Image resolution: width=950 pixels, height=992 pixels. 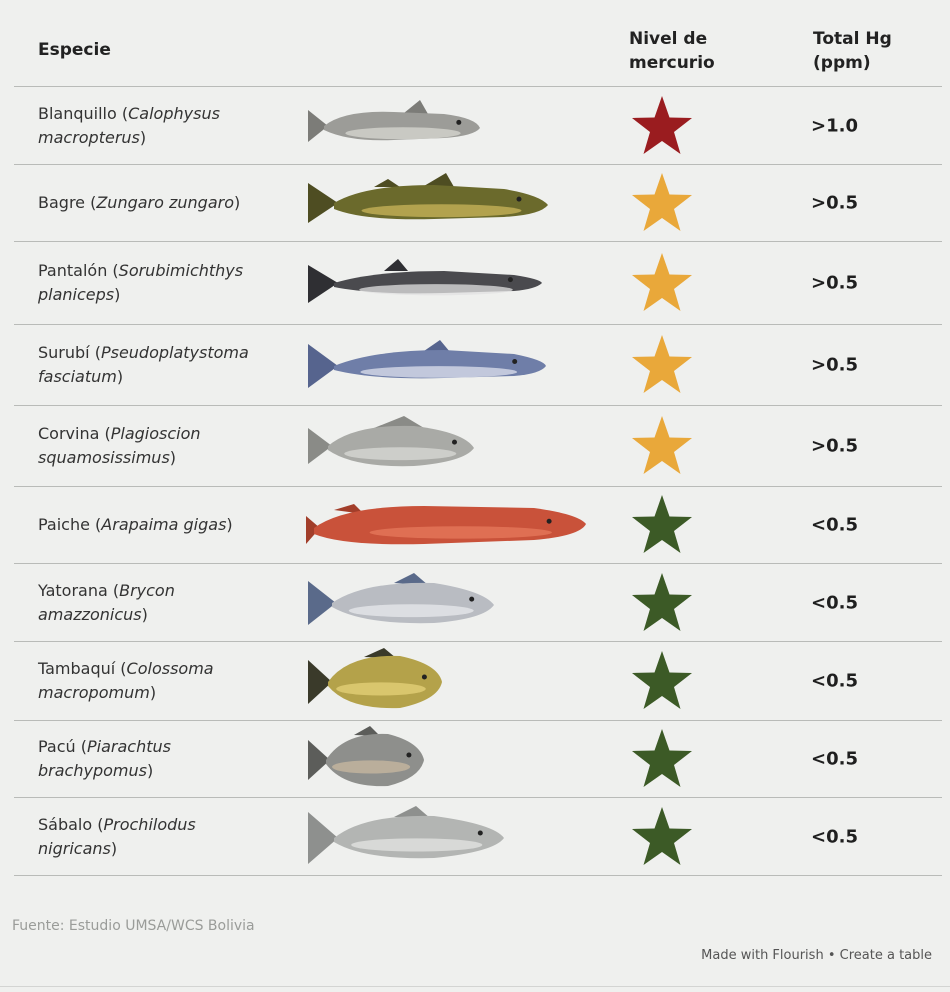 What do you see at coordinates (129, 125) in the screenshot?
I see `species-scientific-name: Calophysus macropterus` at bounding box center [129, 125].